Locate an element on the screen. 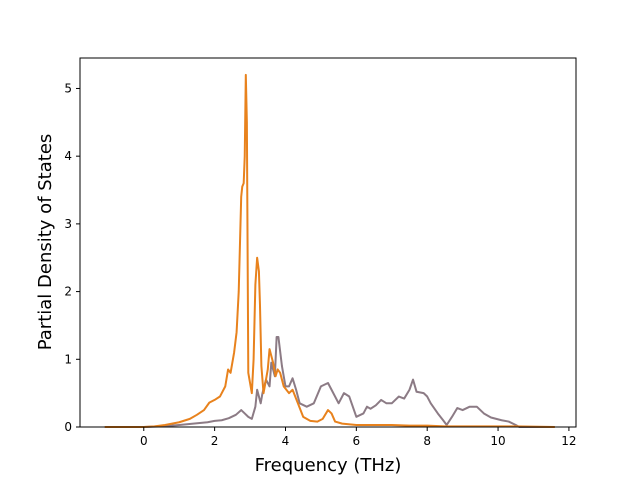  y-tick-label: 1 is located at coordinates (68, 359).